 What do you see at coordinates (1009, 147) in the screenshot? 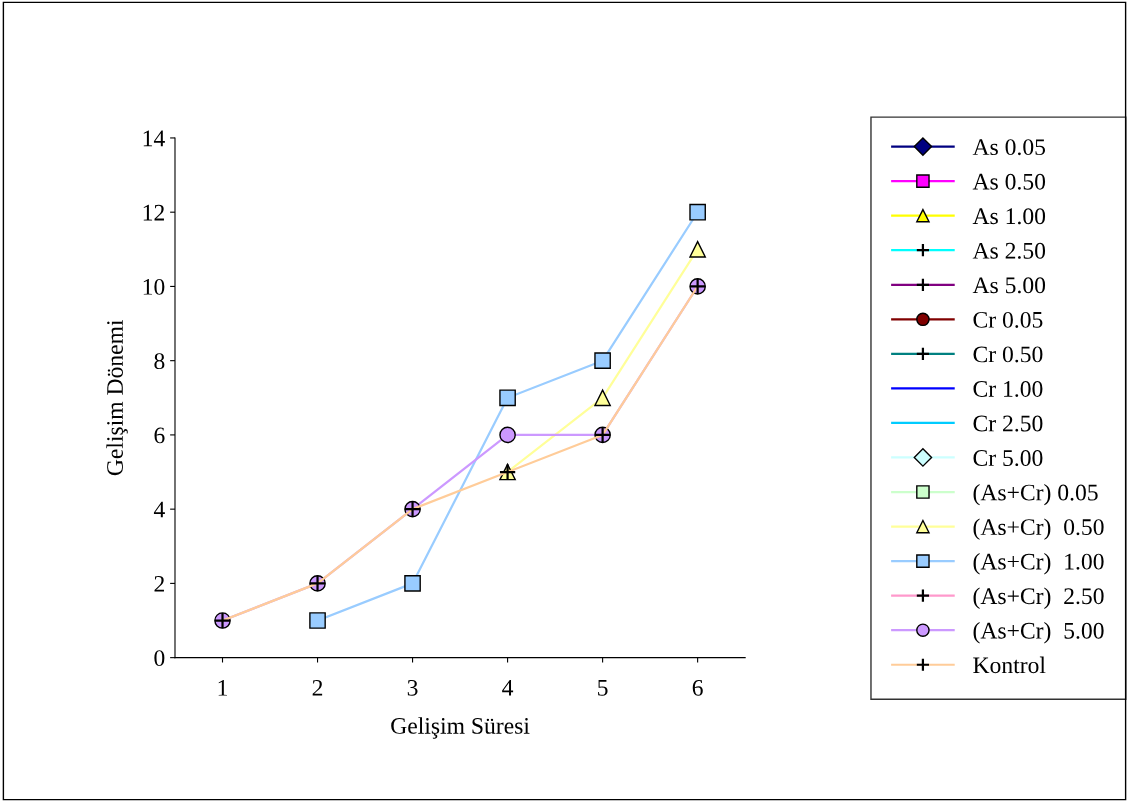
I see `legend-label: As 0.05` at bounding box center [1009, 147].